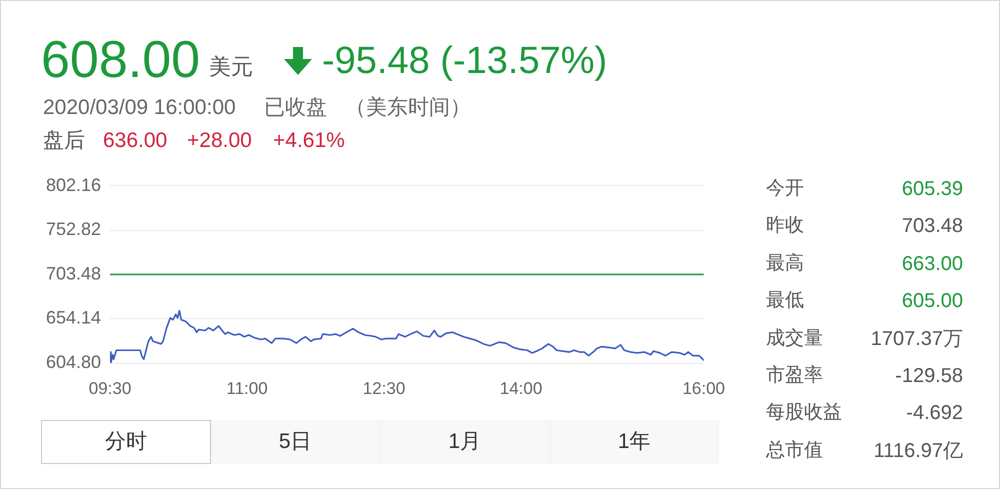 This screenshot has width=1000, height=489. I want to click on text: 总市值, so click(794, 450).